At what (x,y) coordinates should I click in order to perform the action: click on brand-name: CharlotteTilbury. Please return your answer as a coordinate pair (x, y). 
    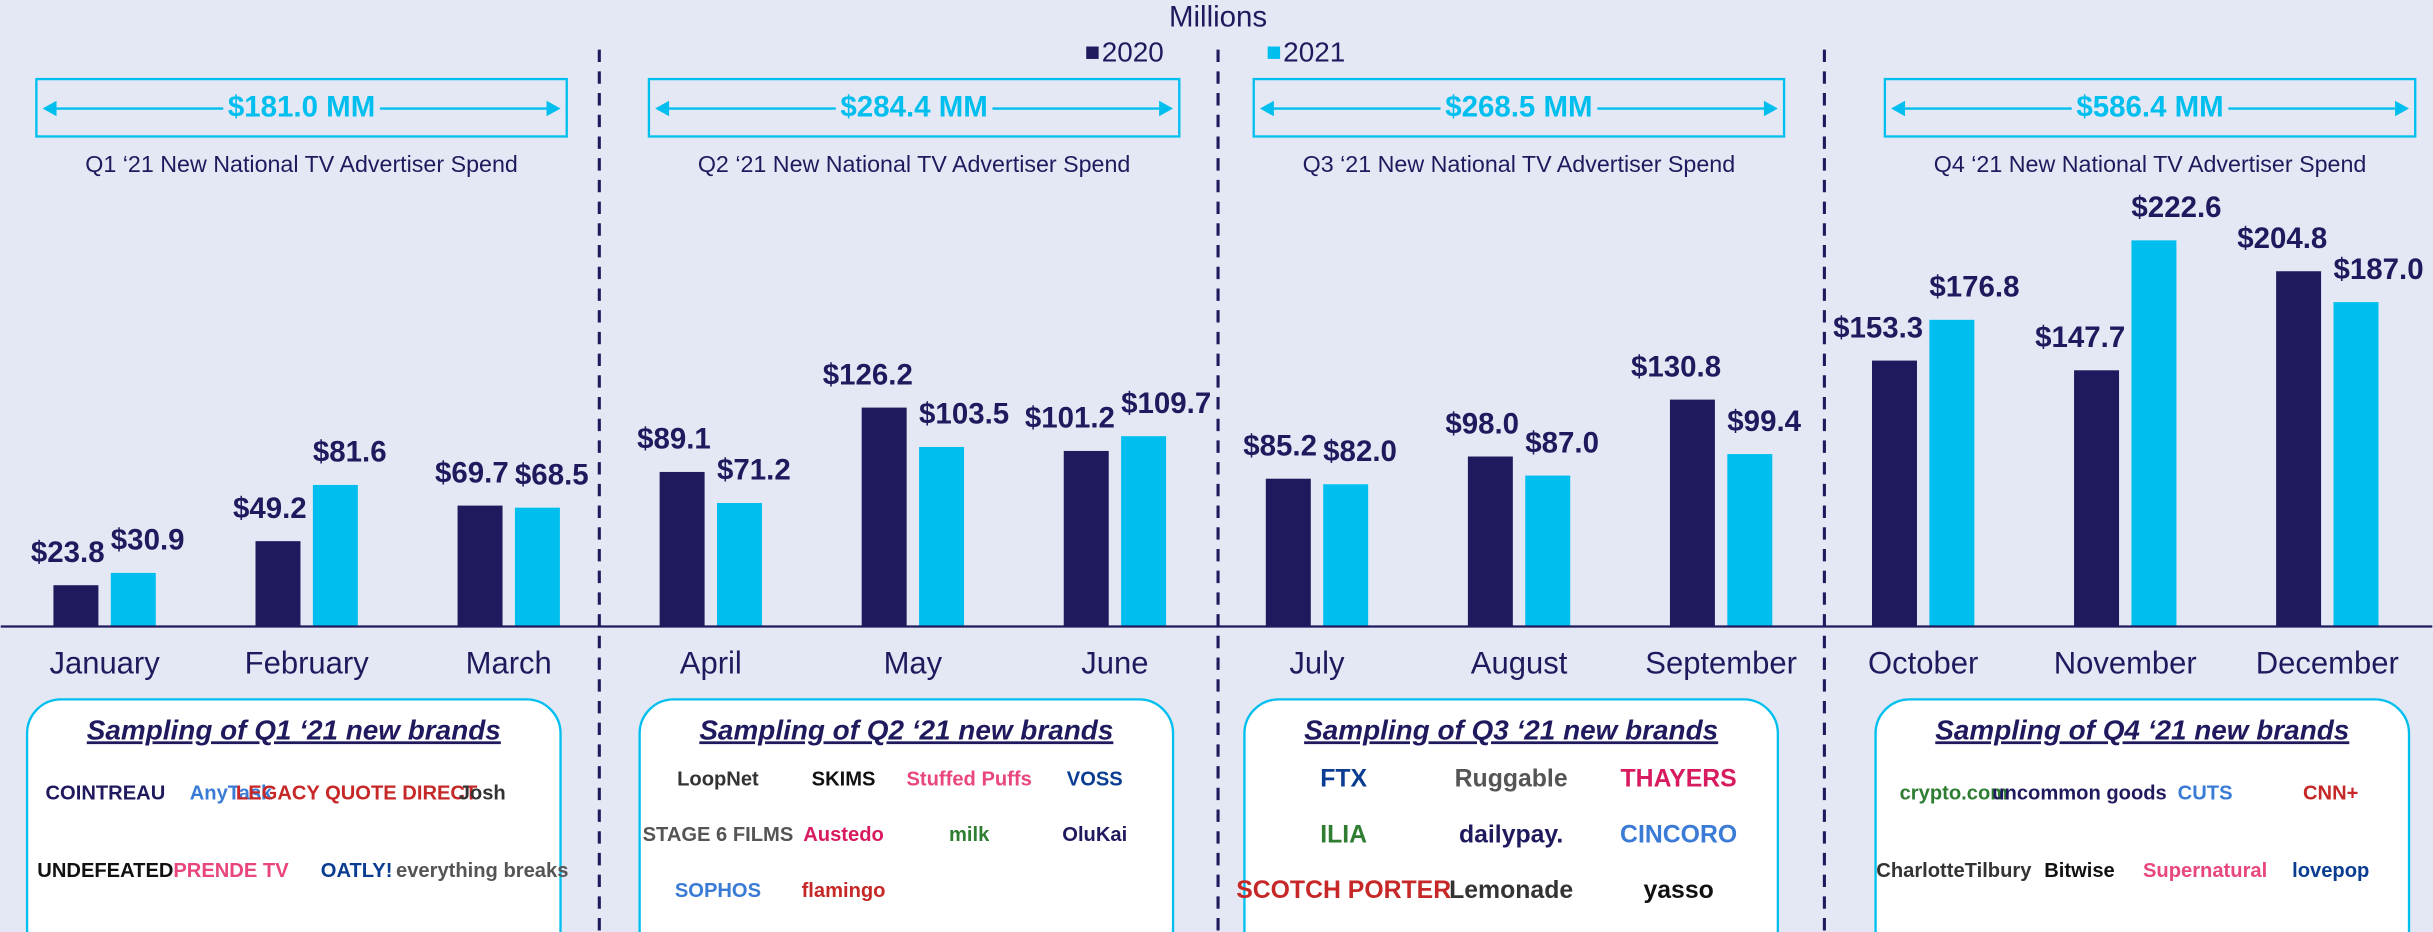
    Looking at the image, I should click on (1954, 871).